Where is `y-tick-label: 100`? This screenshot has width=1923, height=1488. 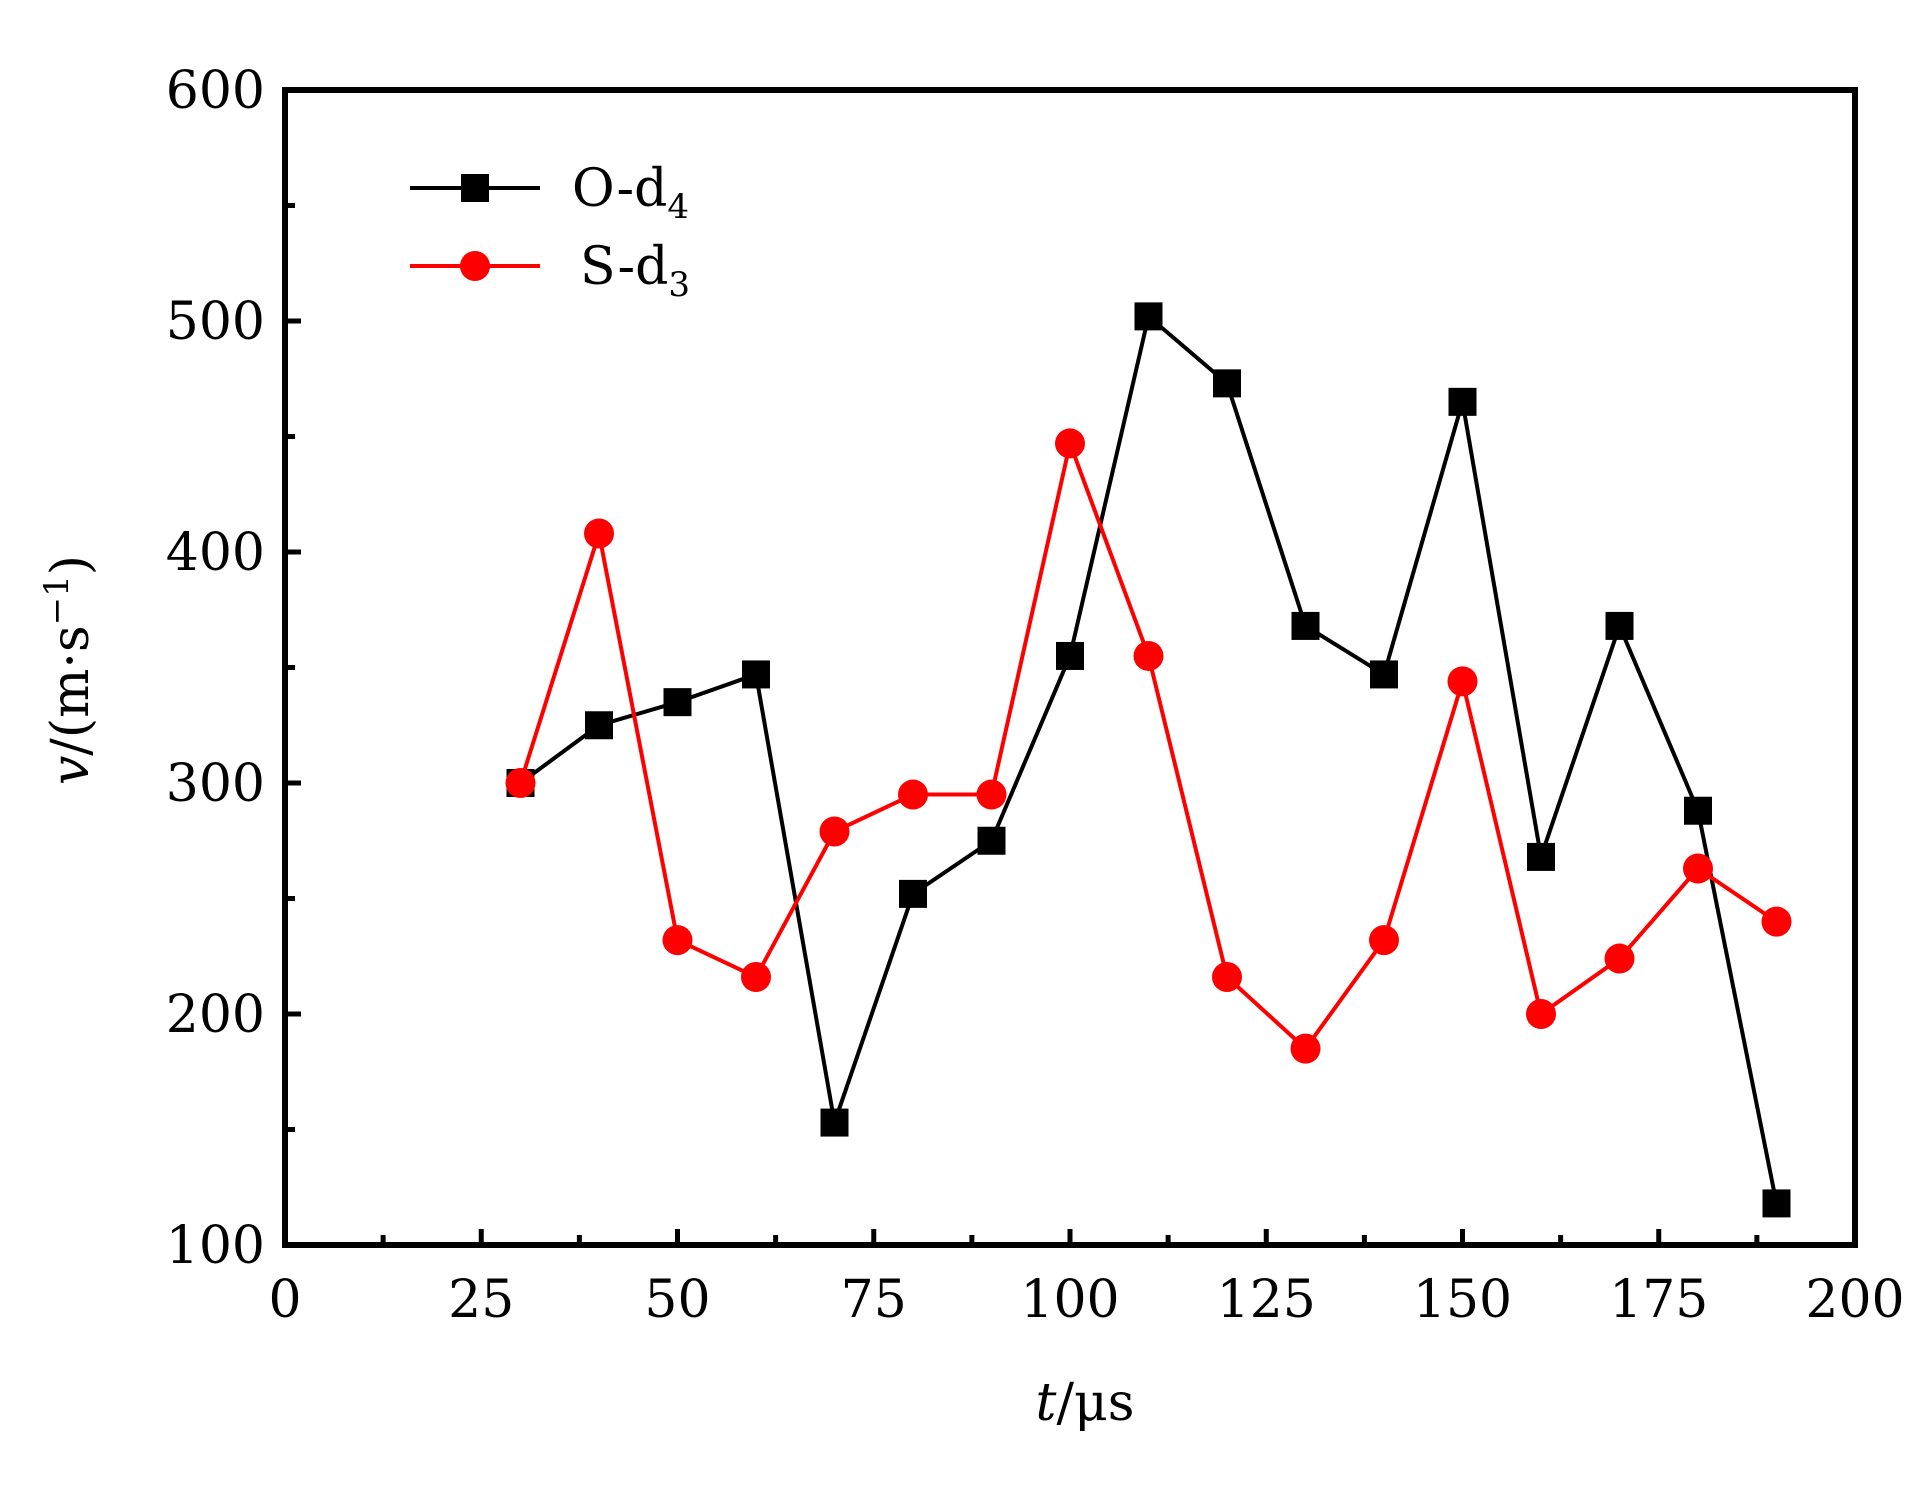
y-tick-label: 100 is located at coordinates (215, 1246).